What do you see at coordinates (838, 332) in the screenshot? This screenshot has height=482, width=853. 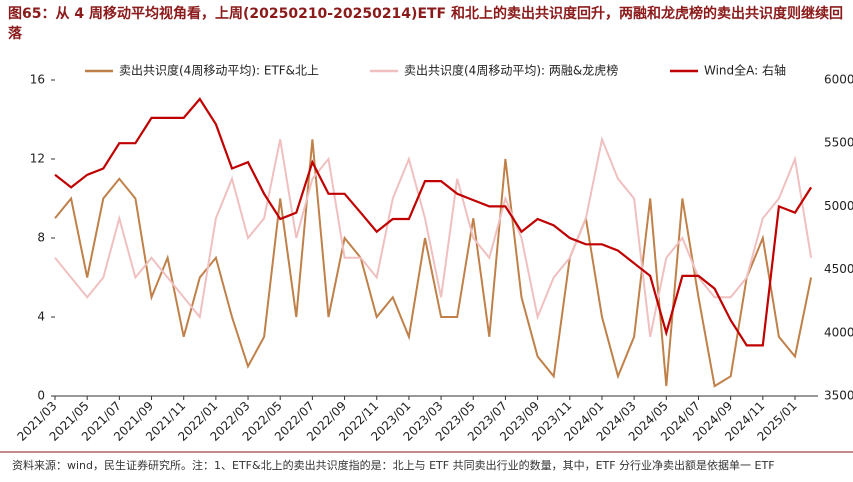 I see `y2-tick-label: 4000` at bounding box center [838, 332].